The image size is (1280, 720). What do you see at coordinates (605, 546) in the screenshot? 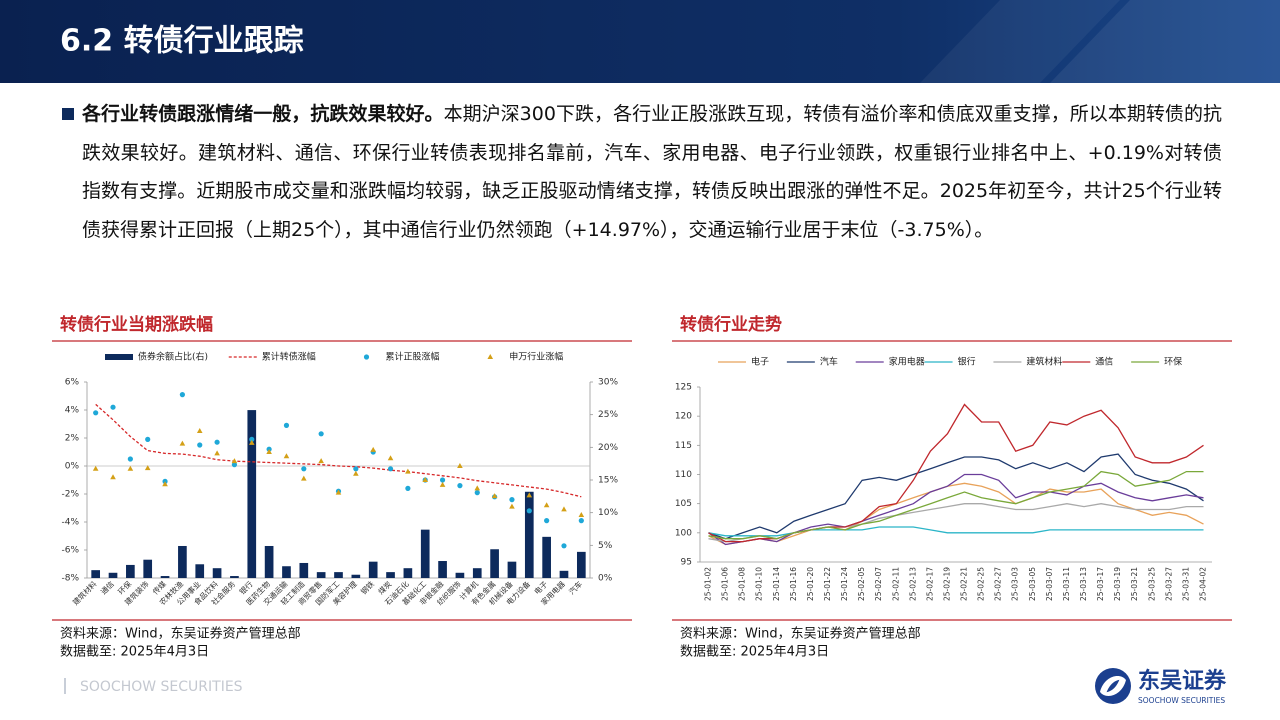
I see `y2-tick-label: 5%` at bounding box center [605, 546].